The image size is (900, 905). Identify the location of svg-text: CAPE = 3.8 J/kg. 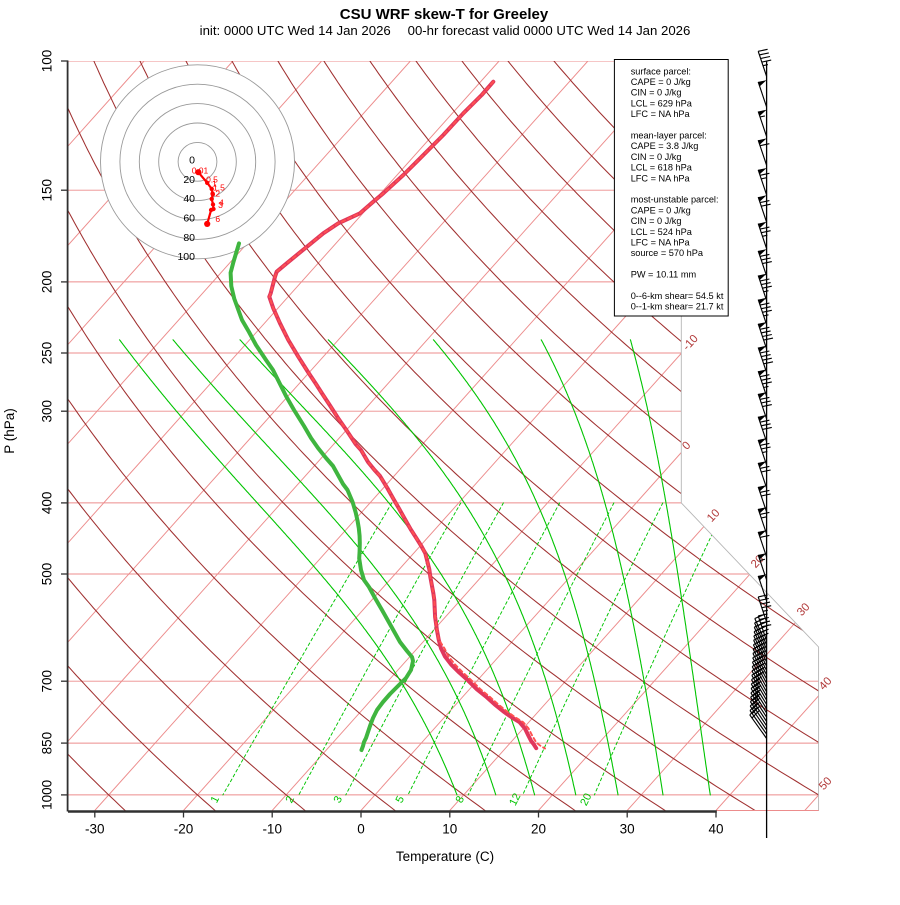
(665, 146).